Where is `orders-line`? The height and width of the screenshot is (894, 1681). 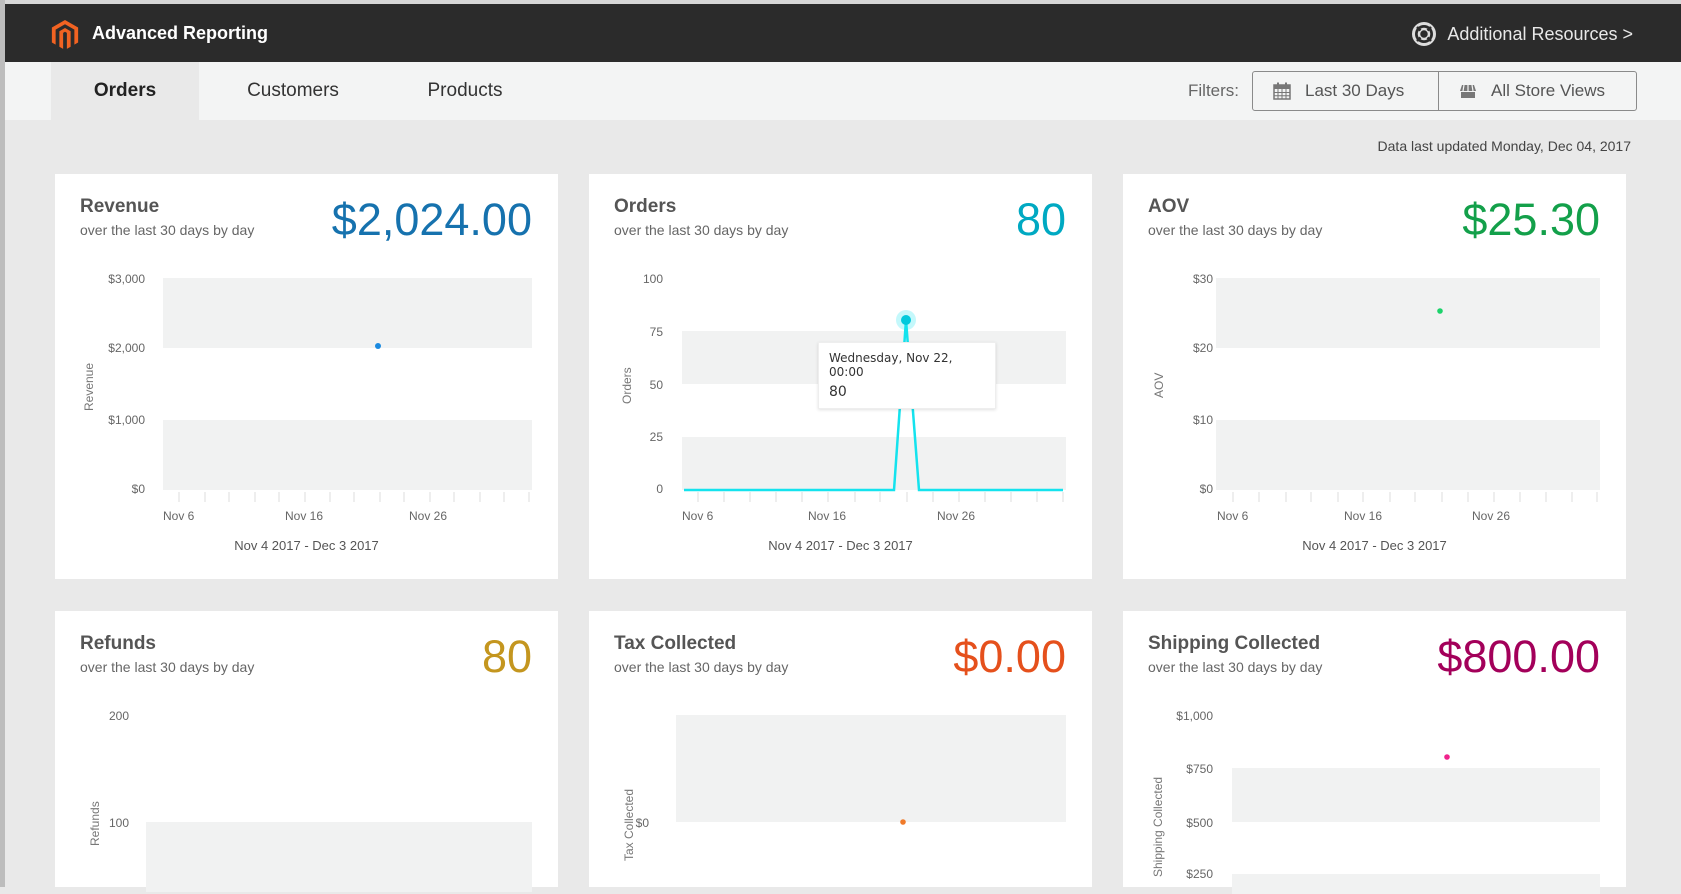
orders-line is located at coordinates (874, 406).